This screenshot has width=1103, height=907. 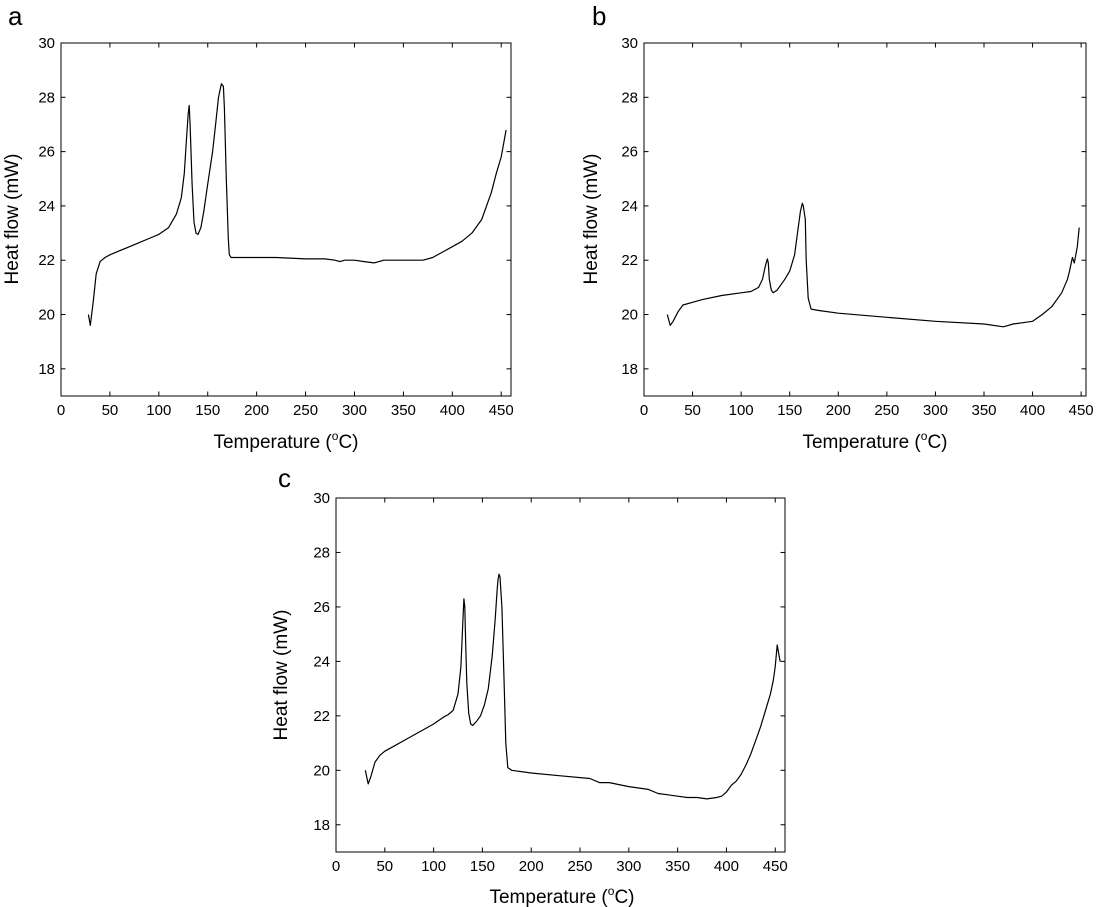 What do you see at coordinates (983, 410) in the screenshot?
I see `x-tick-label-b-350: 350` at bounding box center [983, 410].